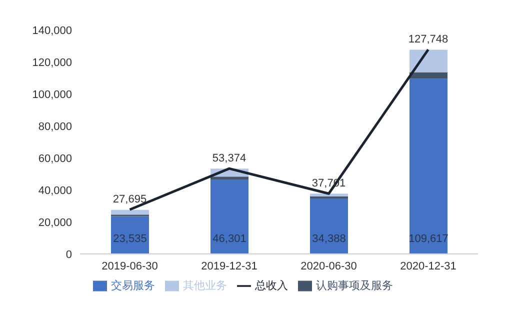 The image size is (507, 309). What do you see at coordinates (130, 266) in the screenshot?
I see `x-tick-label: 2019-06-30` at bounding box center [130, 266].